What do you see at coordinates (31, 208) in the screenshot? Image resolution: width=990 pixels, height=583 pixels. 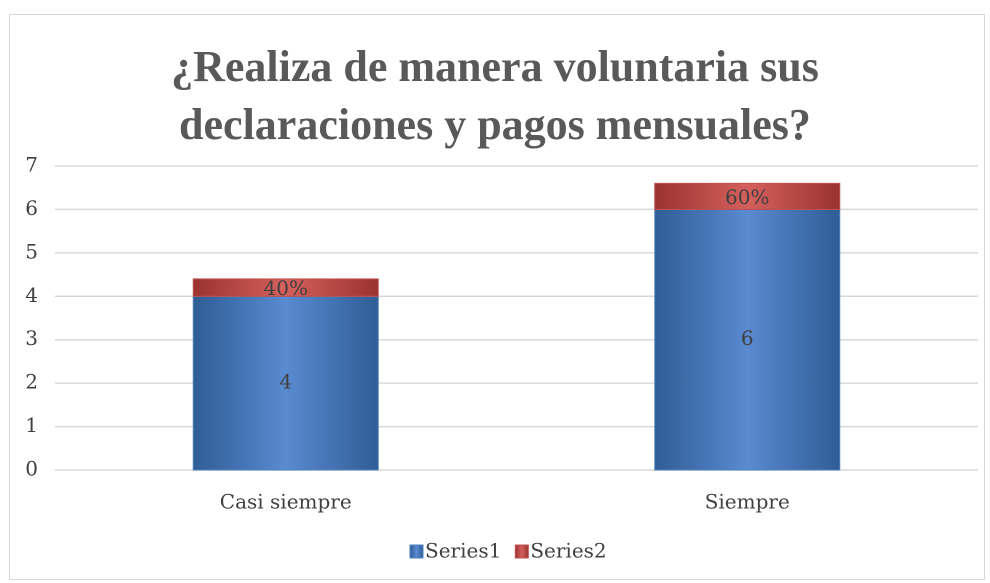 I see `y-tick-label: 6` at bounding box center [31, 208].